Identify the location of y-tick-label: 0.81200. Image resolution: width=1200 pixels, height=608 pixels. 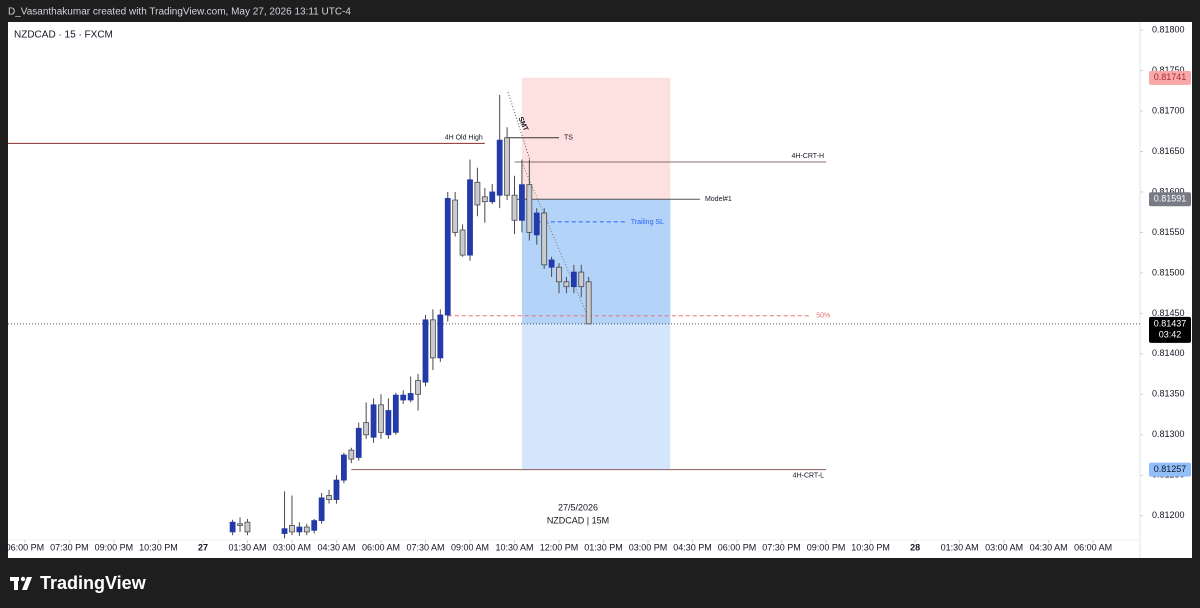
(1168, 515).